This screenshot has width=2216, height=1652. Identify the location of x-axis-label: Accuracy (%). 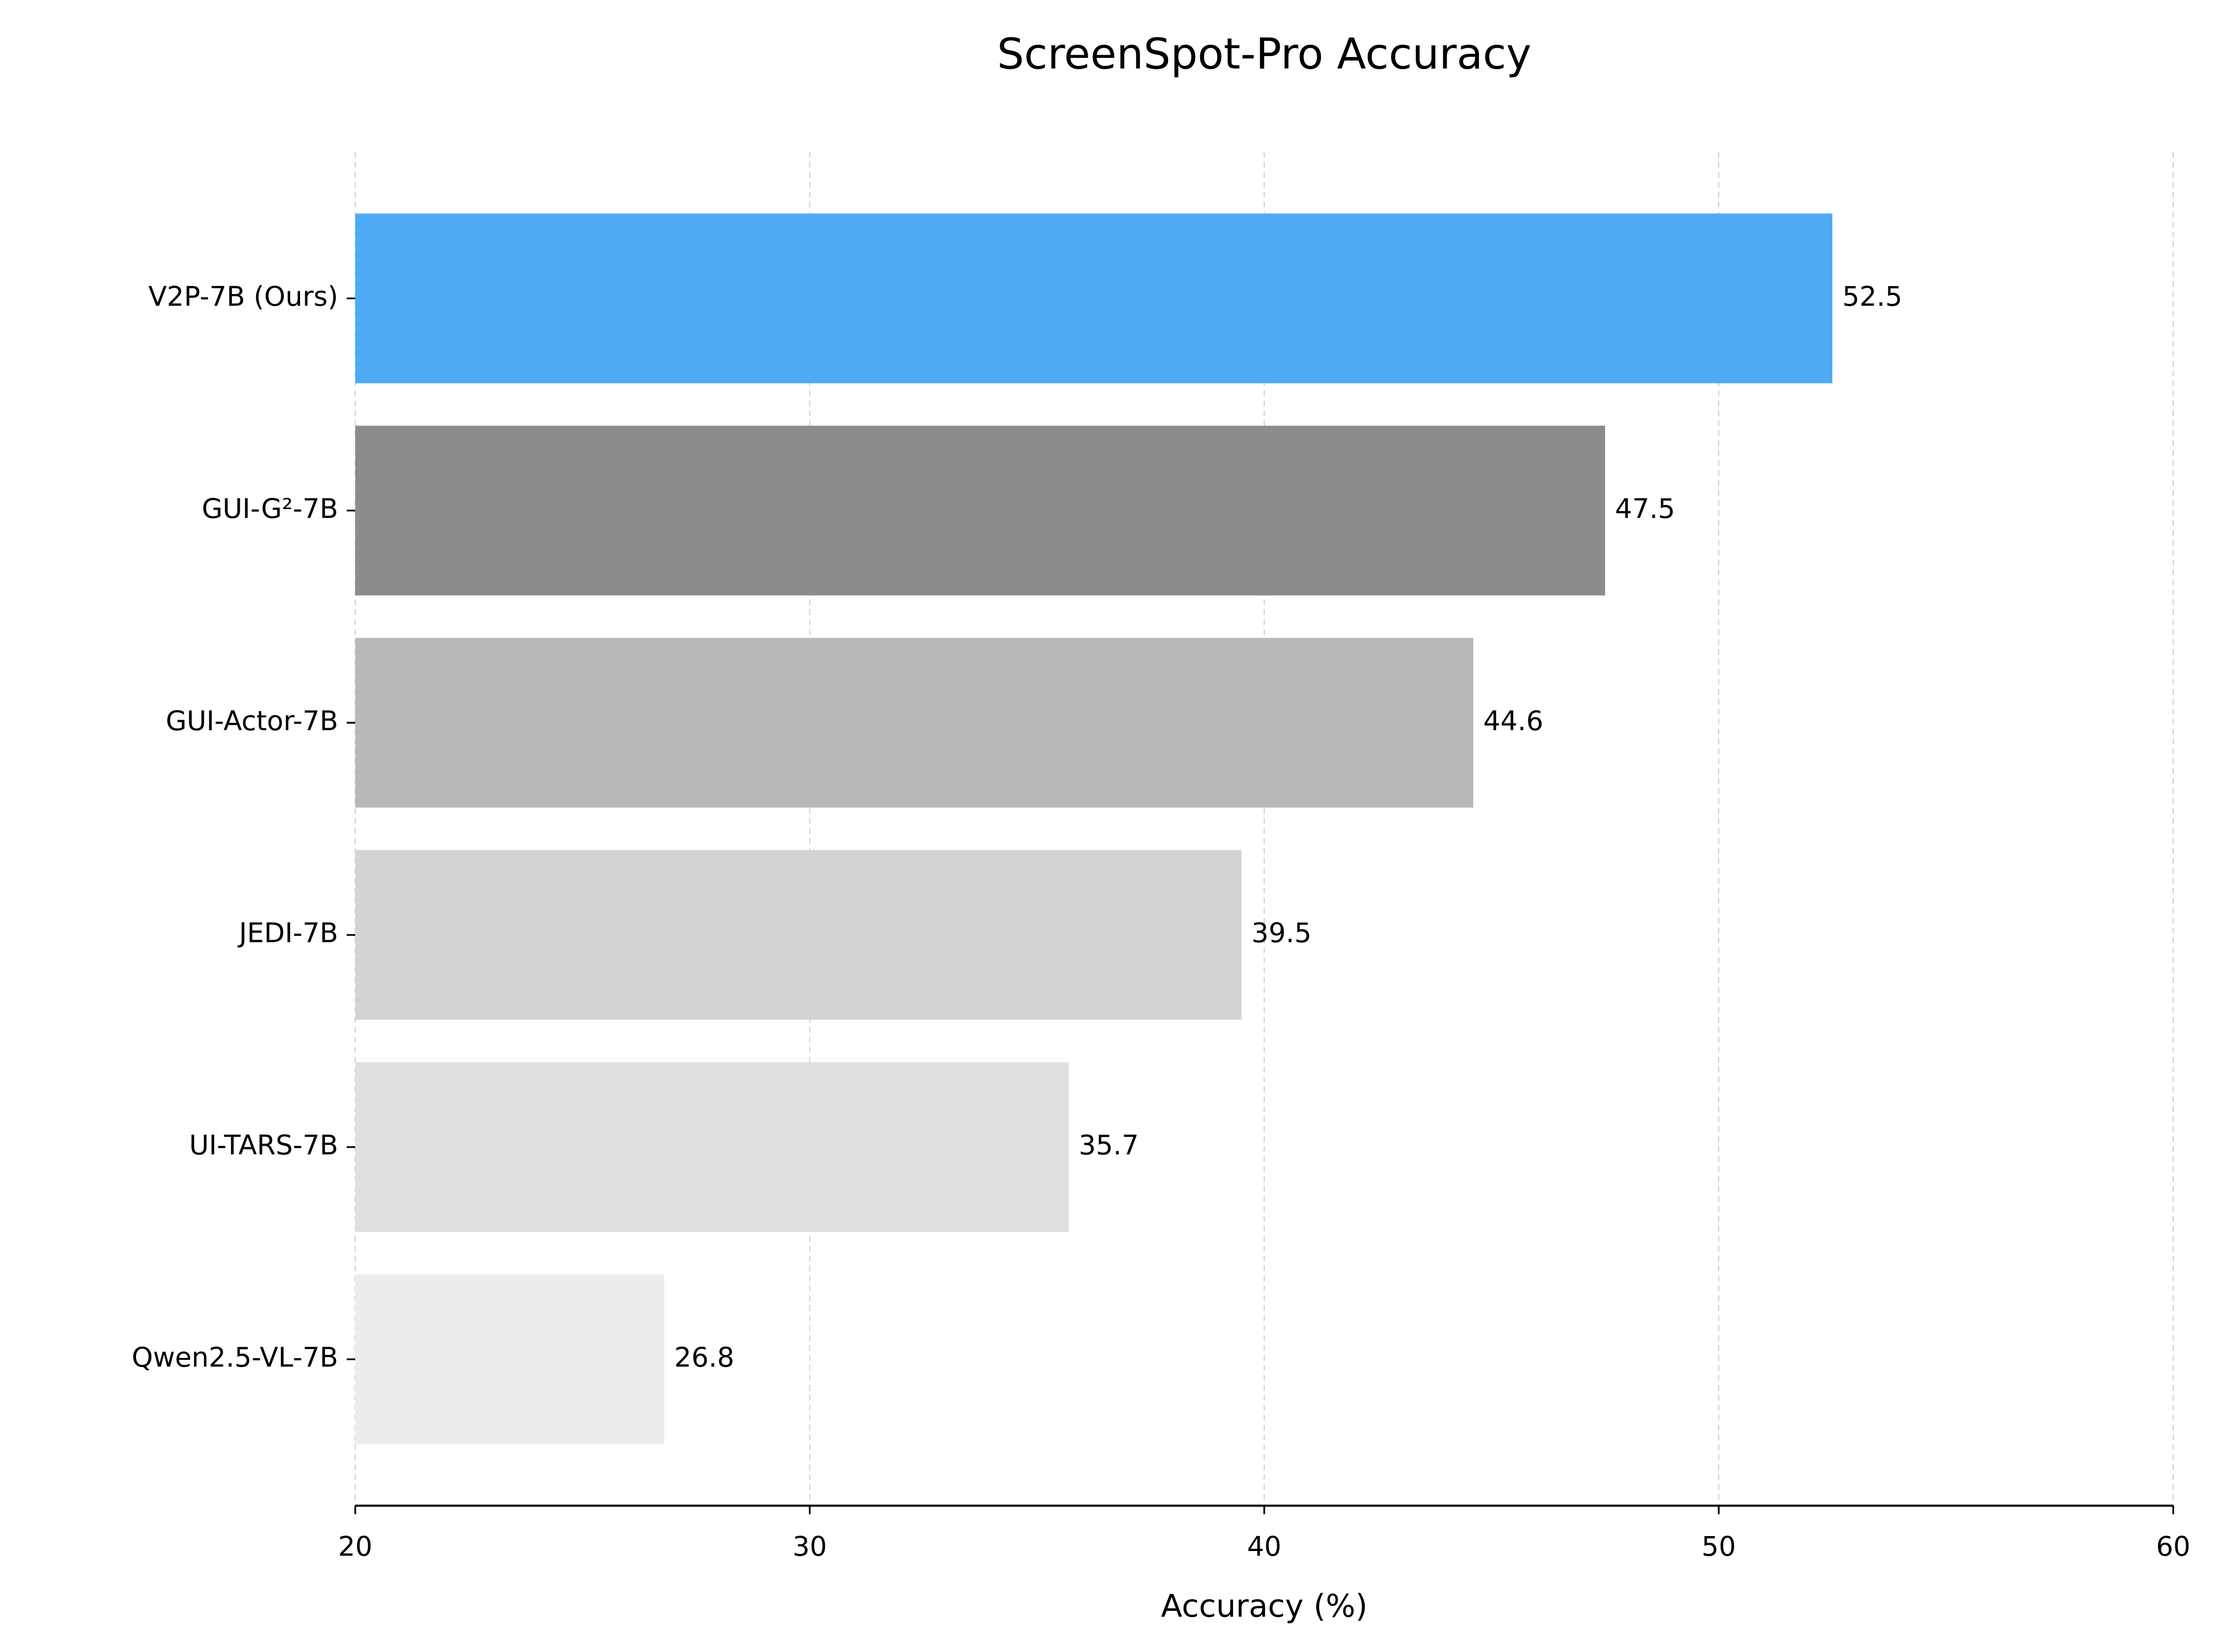
(1264, 1606).